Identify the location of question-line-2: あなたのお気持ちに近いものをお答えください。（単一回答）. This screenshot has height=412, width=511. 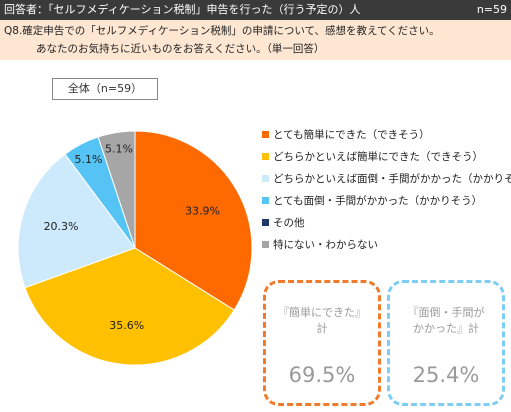
(180, 49).